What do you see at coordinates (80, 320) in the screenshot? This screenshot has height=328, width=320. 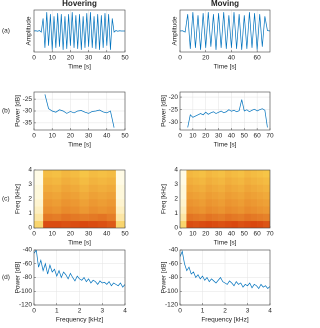 I see `x-axis-label: Frequency [kHz]` at bounding box center [80, 320].